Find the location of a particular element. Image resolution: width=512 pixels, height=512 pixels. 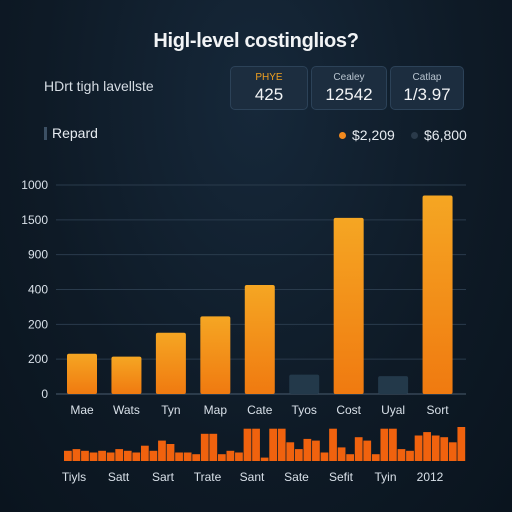

mini-x-tick-label: Tyin is located at coordinates (385, 477).